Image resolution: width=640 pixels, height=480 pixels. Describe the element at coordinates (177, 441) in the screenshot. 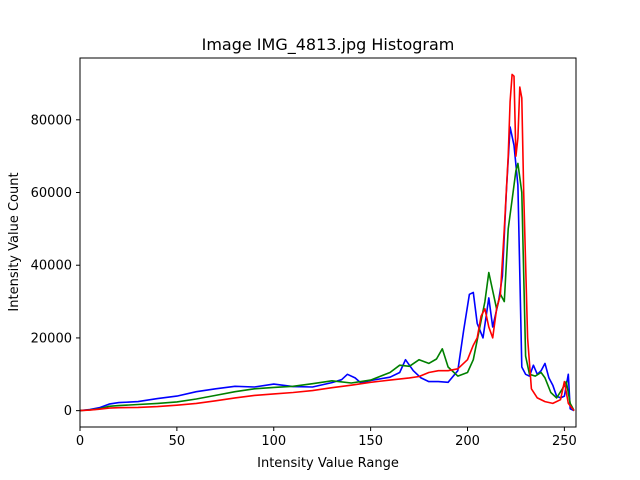

I see `x-tick-label: 50` at that location.